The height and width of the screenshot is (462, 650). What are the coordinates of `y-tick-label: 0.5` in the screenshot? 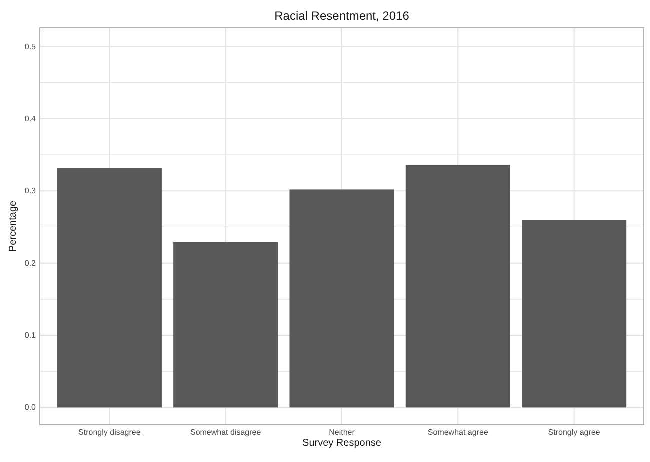 It's located at (30, 47).